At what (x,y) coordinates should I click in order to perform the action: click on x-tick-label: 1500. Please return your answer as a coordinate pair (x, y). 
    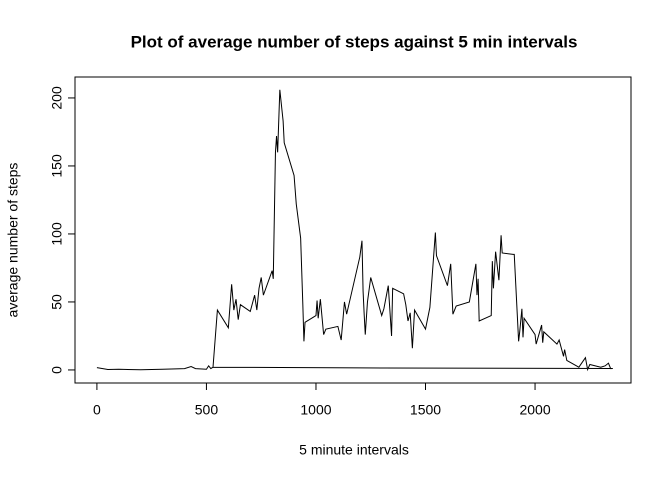
    Looking at the image, I should click on (425, 410).